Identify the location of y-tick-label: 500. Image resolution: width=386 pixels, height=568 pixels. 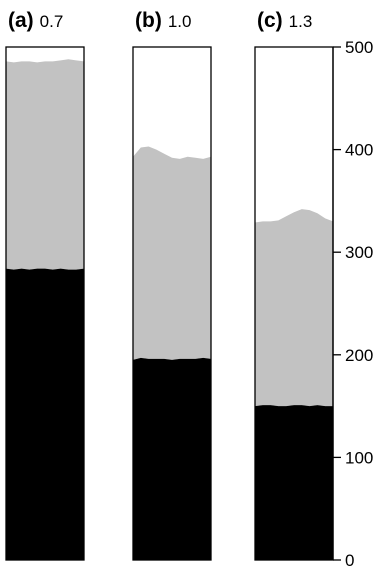
(359, 47).